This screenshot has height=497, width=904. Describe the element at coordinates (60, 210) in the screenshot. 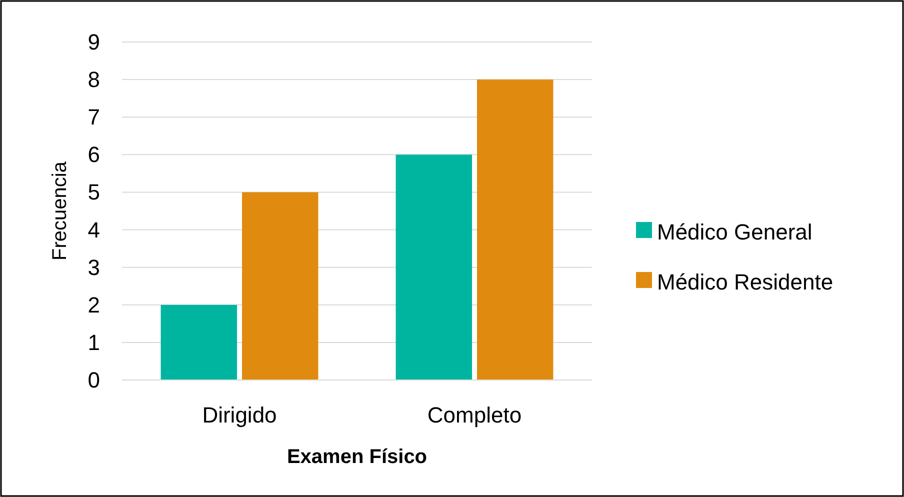

I see `y-axis-title: Frecuencia` at that location.